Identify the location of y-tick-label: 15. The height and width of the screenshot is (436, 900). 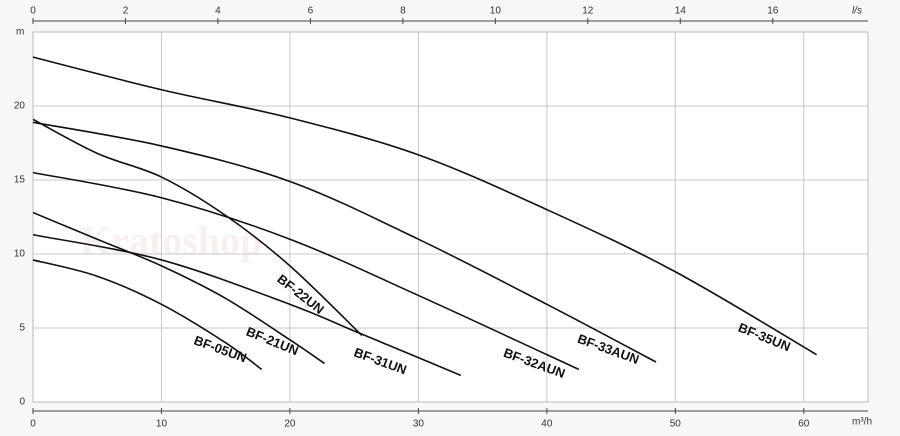
(20, 180).